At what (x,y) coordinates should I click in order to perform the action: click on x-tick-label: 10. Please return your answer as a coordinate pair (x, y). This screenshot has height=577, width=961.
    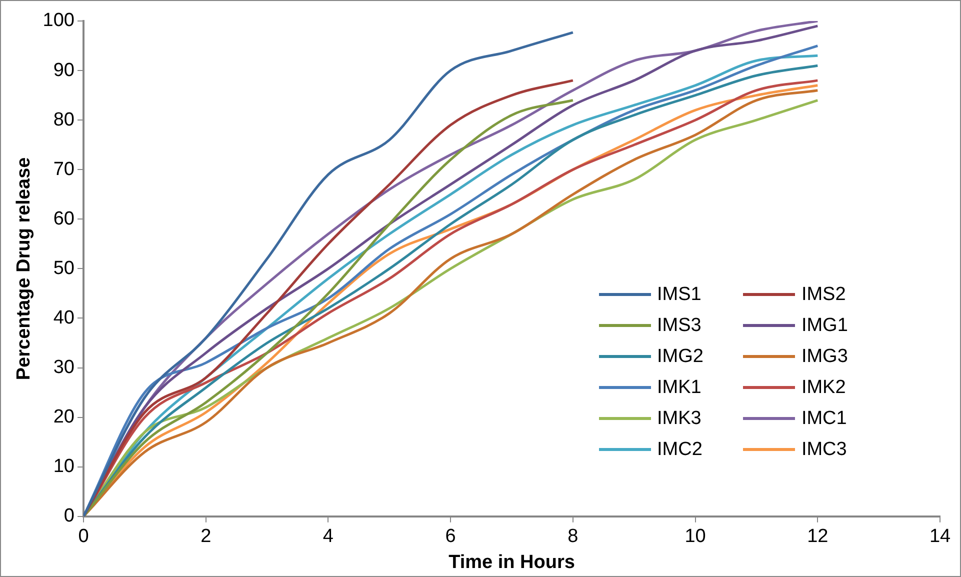
    Looking at the image, I should click on (695, 537).